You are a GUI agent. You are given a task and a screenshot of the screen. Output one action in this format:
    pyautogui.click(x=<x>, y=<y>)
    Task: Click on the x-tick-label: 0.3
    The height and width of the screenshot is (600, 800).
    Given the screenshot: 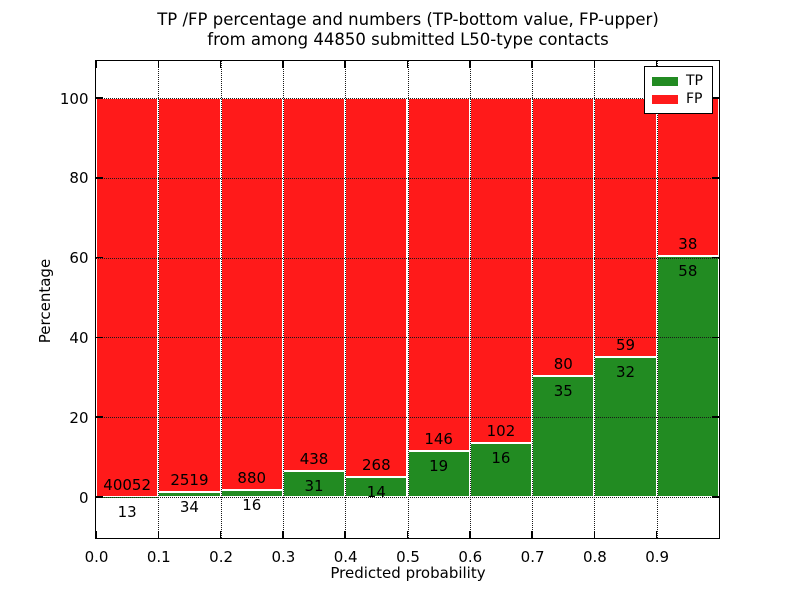 What is the action you would take?
    pyautogui.click(x=283, y=556)
    